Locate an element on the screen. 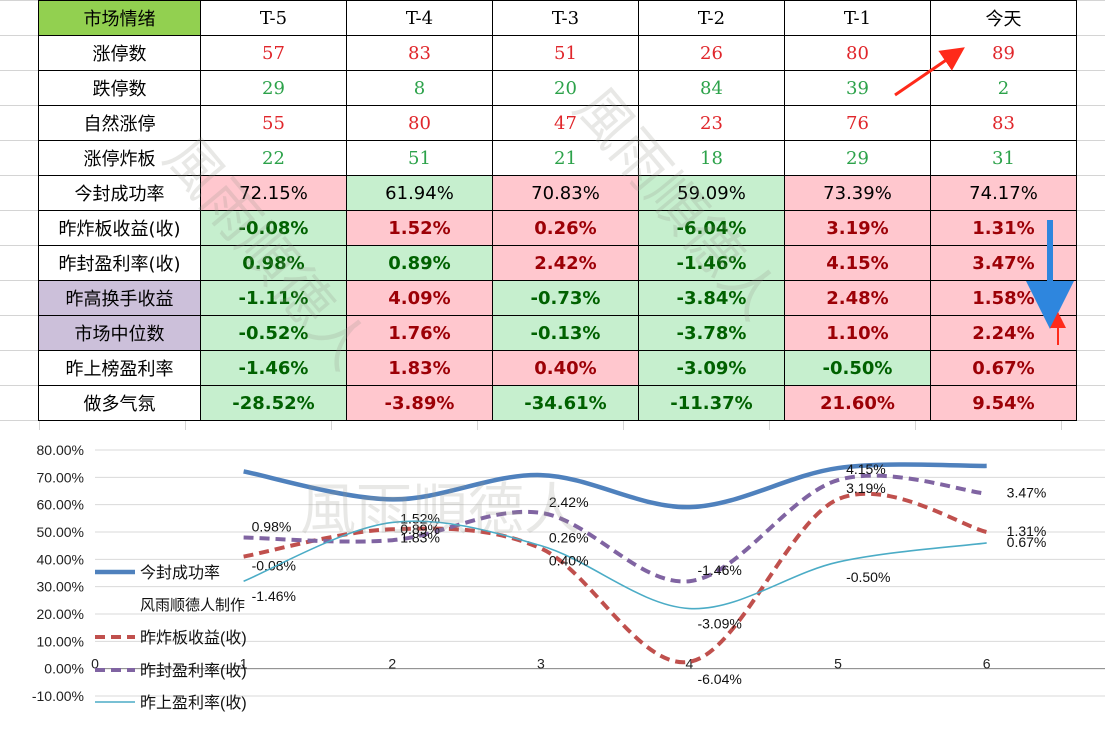 The width and height of the screenshot is (1105, 747). table-cell: 72.15% is located at coordinates (273, 193).